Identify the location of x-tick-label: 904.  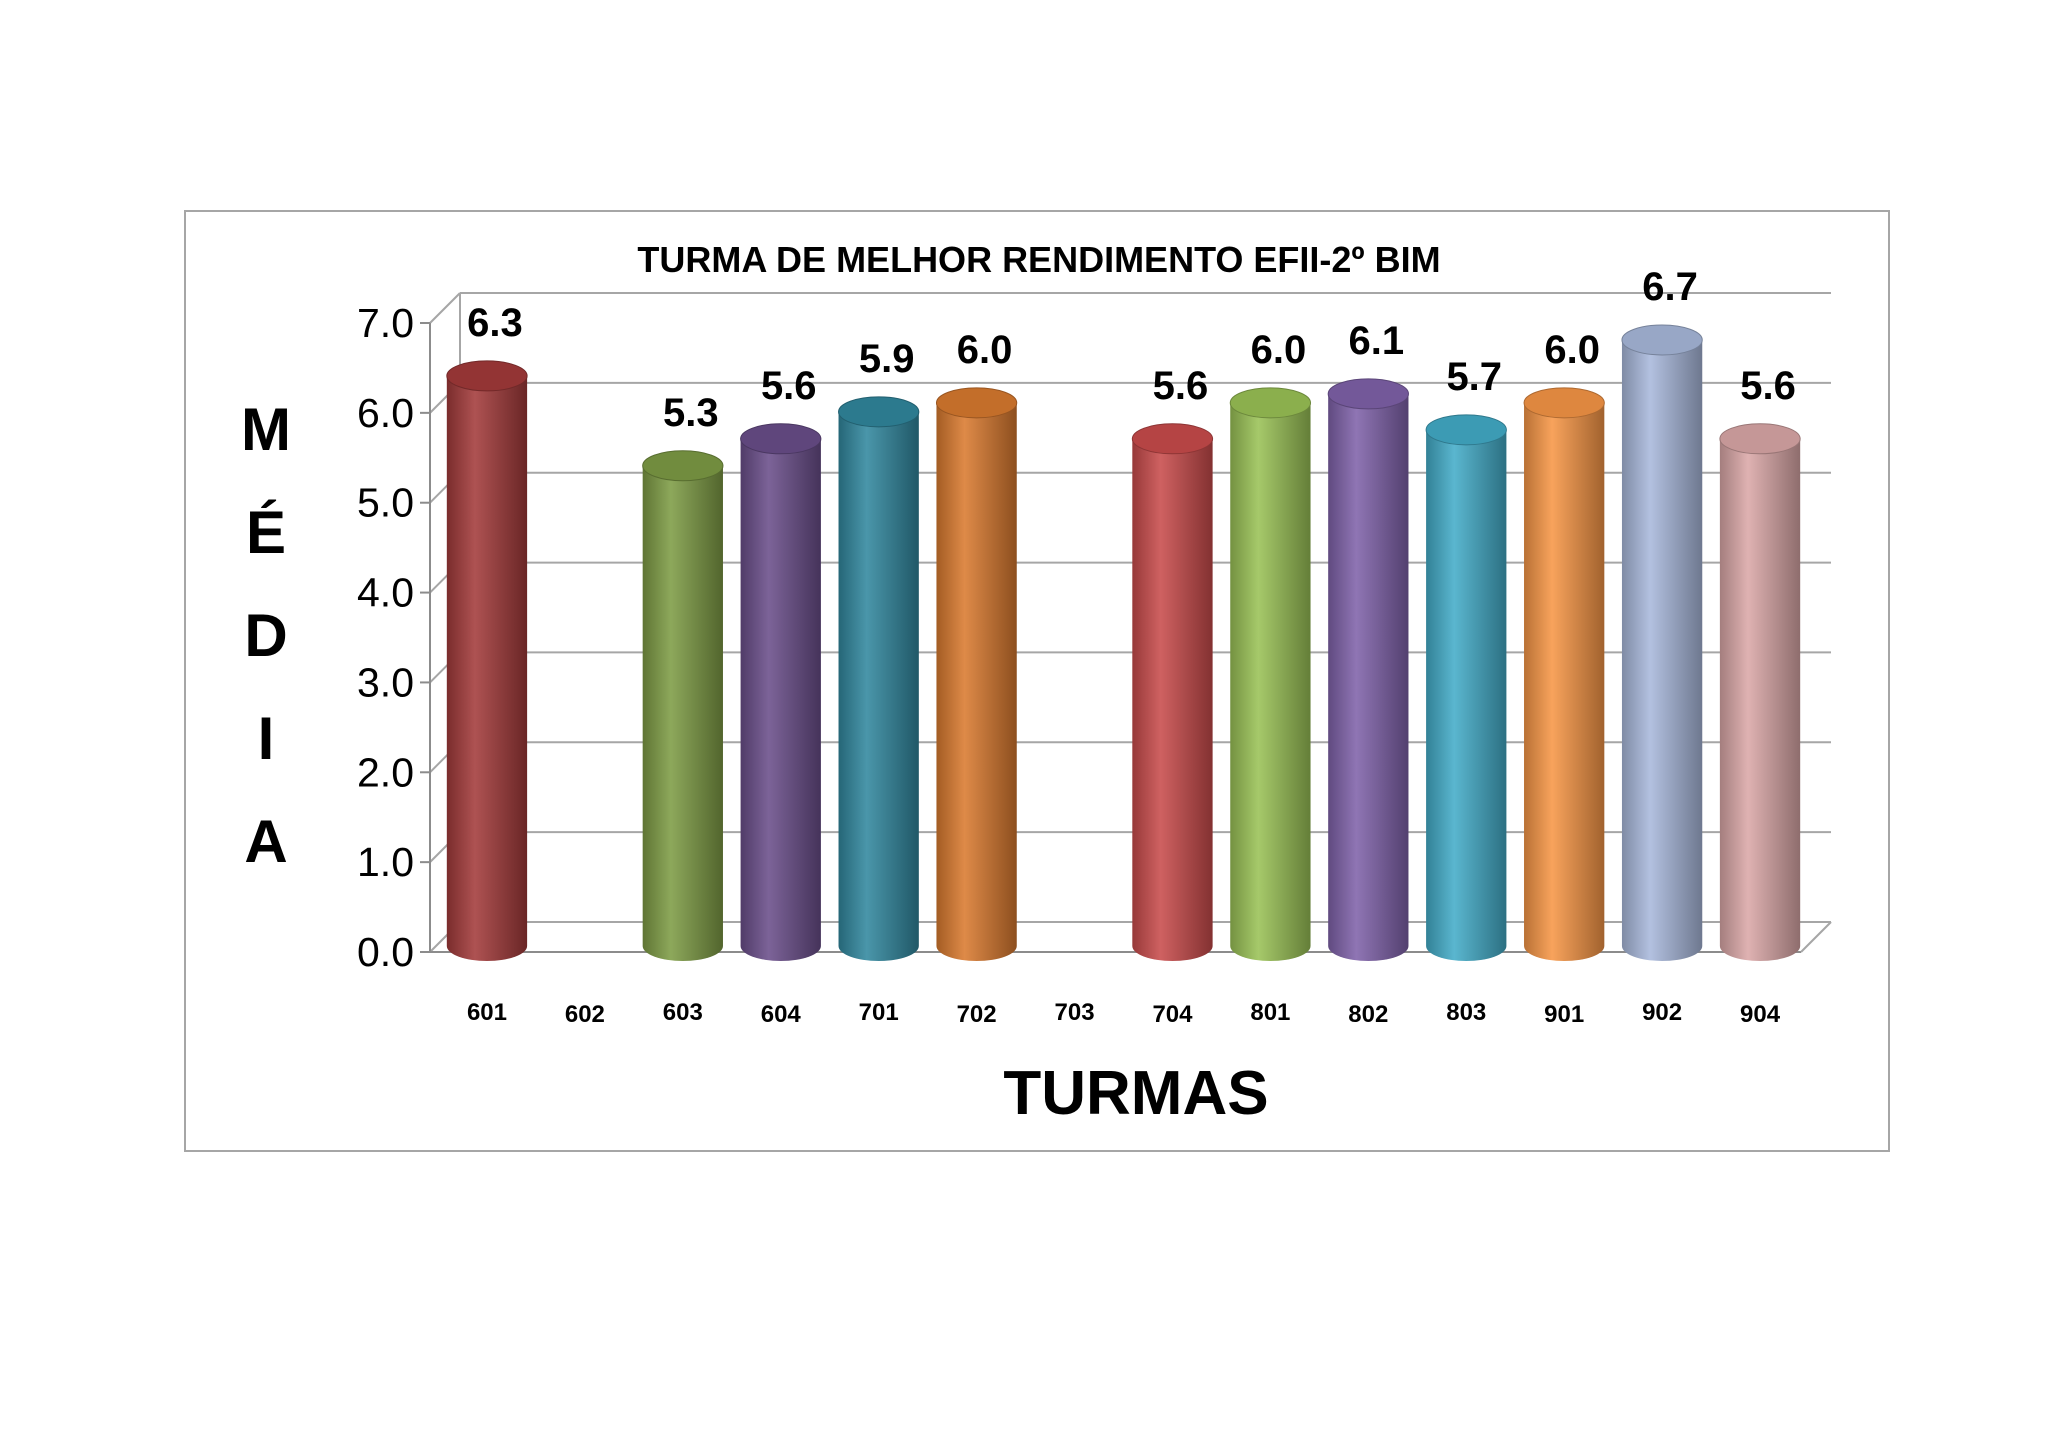
(1760, 1014).